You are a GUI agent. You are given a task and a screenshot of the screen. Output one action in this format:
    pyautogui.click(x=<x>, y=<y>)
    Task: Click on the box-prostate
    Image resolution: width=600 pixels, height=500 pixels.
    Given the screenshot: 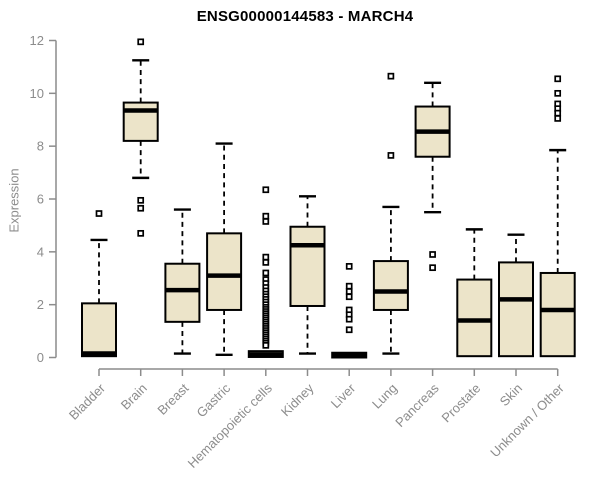 What is the action you would take?
    pyautogui.click(x=474, y=318)
    